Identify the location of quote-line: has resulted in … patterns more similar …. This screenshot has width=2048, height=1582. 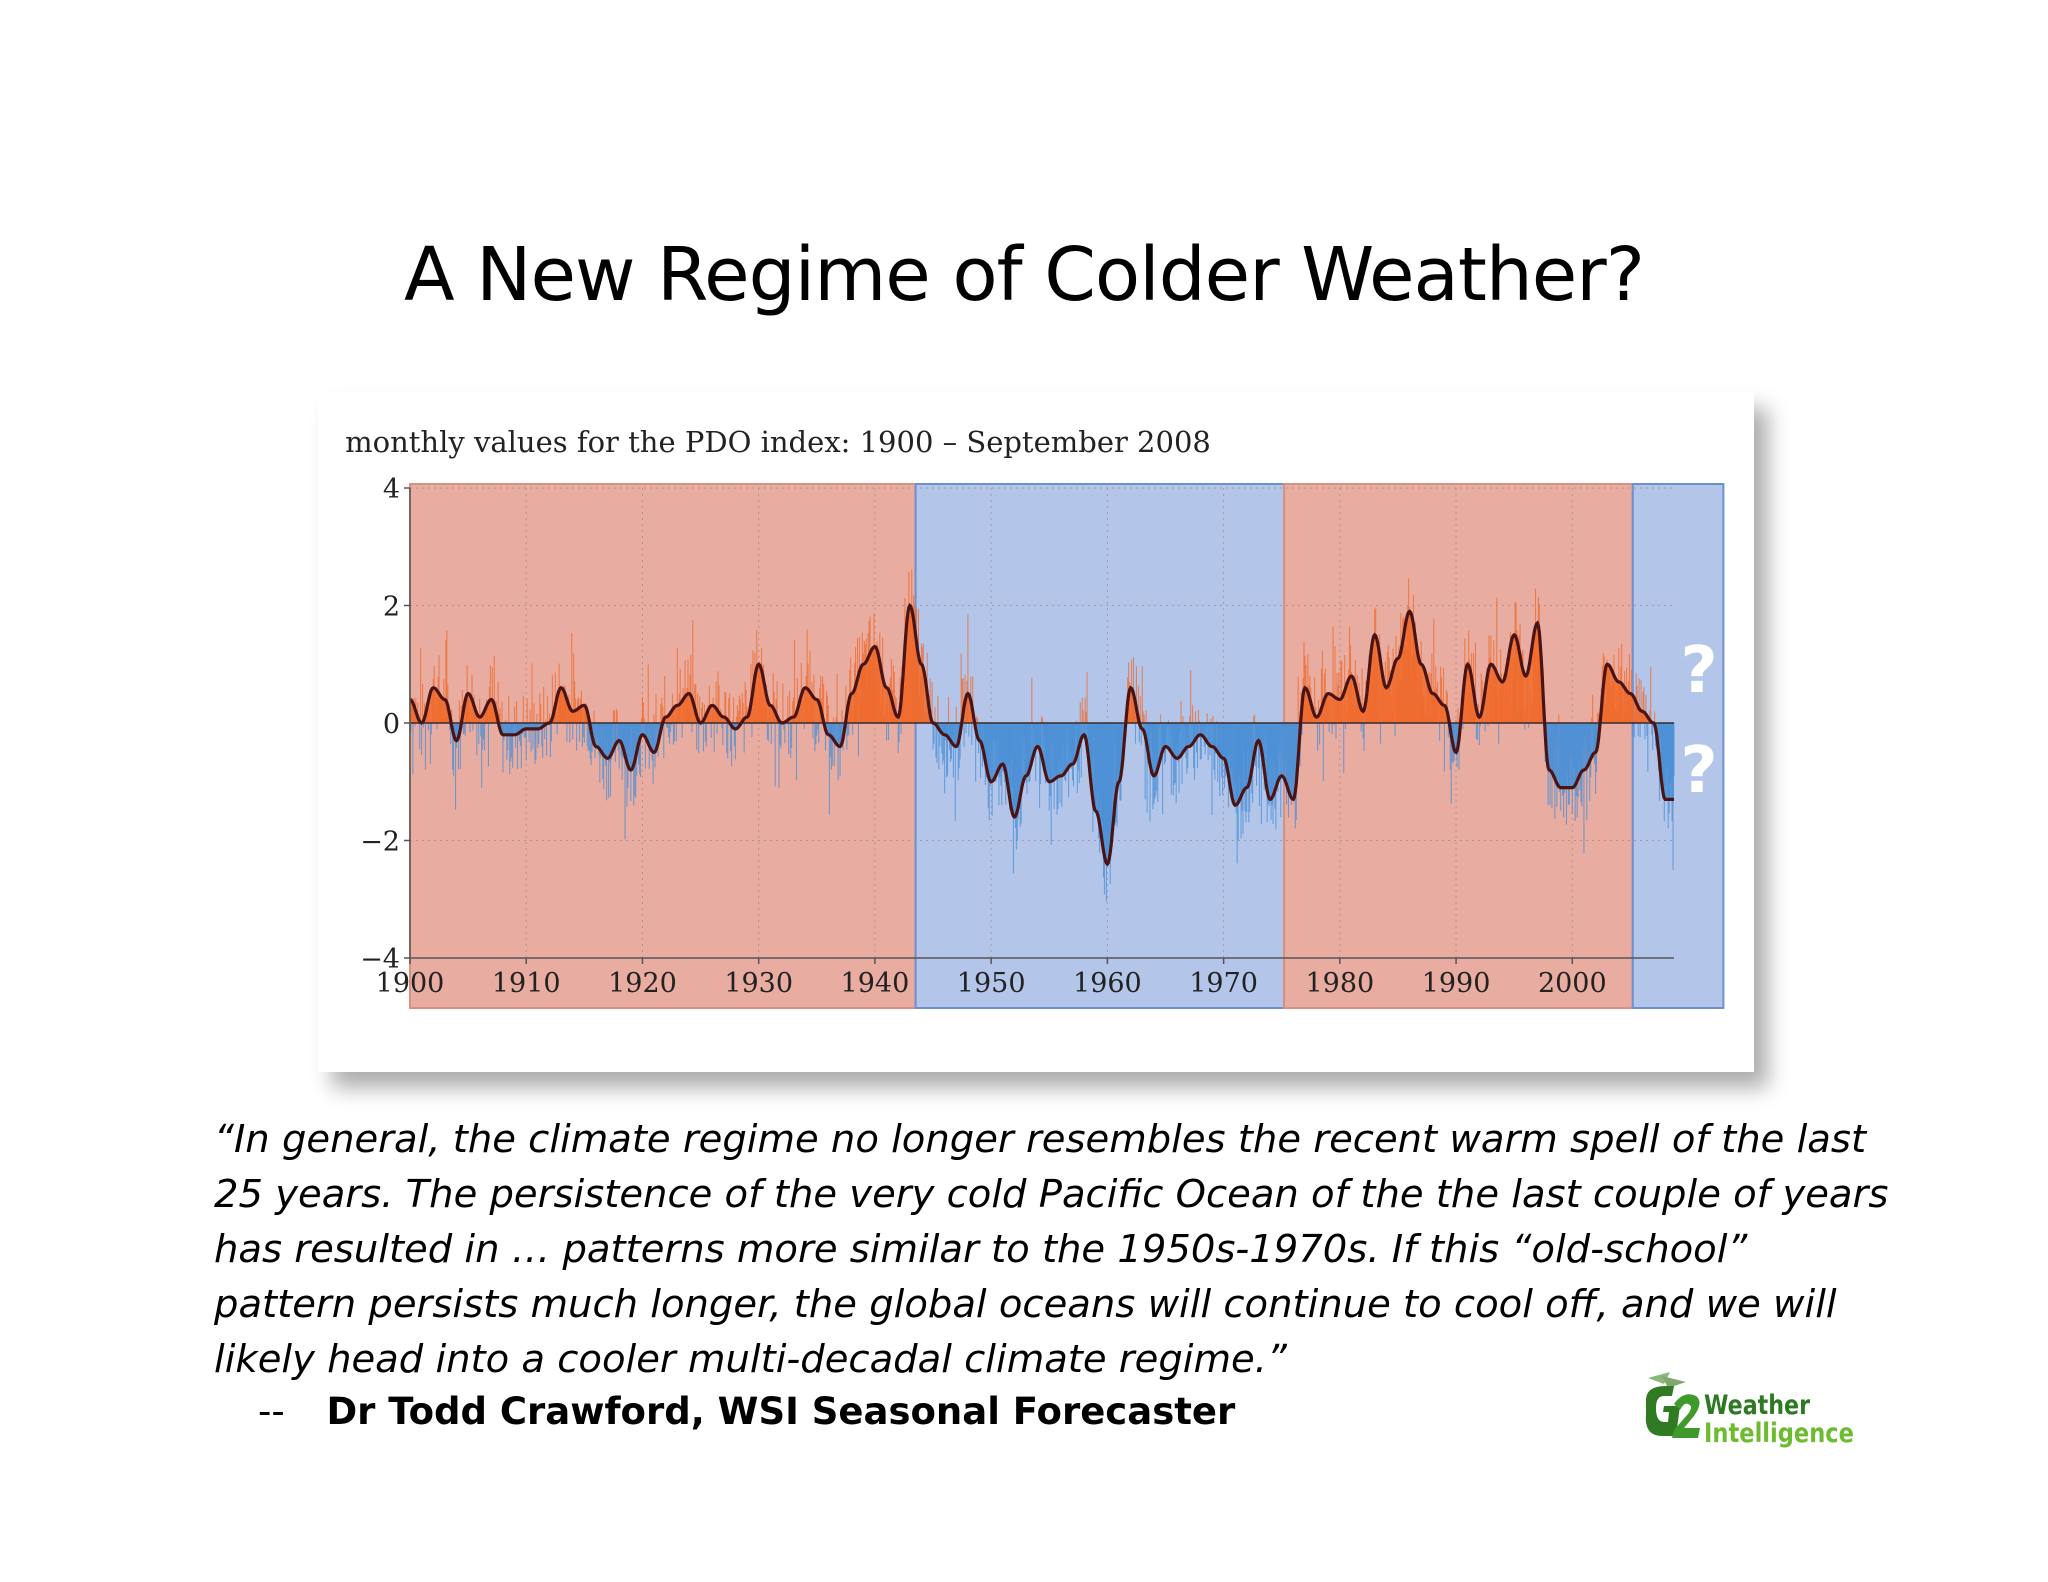
(981, 1249).